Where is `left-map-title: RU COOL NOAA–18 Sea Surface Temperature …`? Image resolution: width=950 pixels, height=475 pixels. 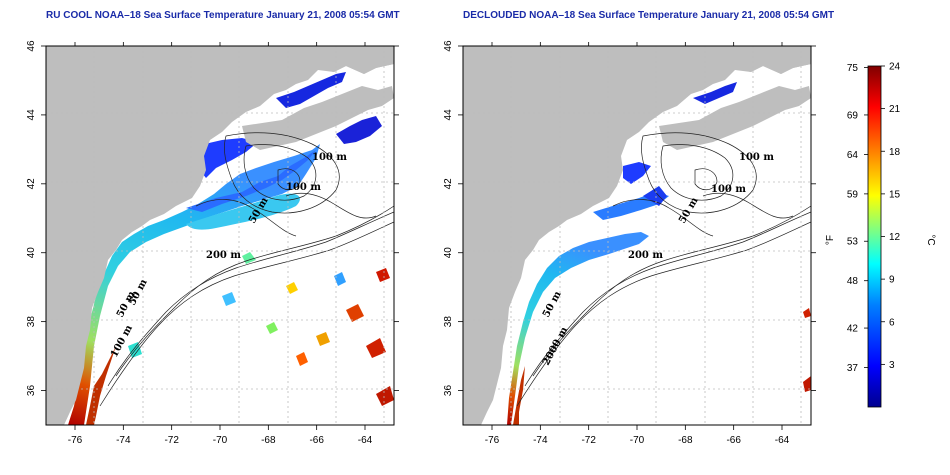
left-map-title: RU COOL NOAA–18 Sea Surface Temperature … is located at coordinates (223, 15).